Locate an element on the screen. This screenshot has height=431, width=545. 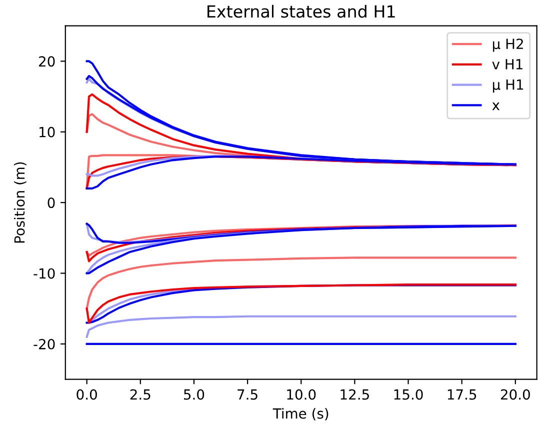
x-tick-label: 10.0 is located at coordinates (301, 394).